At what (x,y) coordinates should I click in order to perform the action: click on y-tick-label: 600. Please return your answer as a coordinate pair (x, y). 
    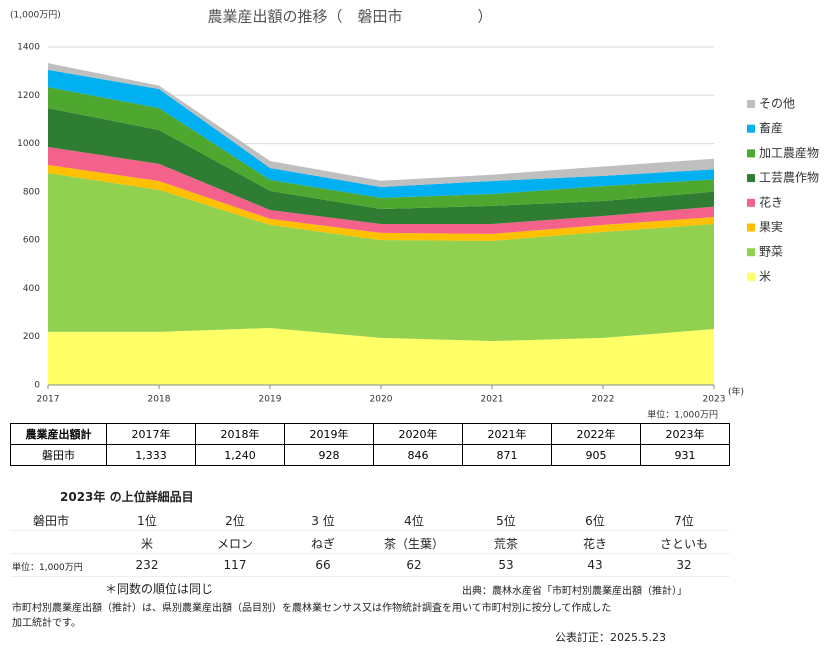
    Looking at the image, I should click on (31, 241).